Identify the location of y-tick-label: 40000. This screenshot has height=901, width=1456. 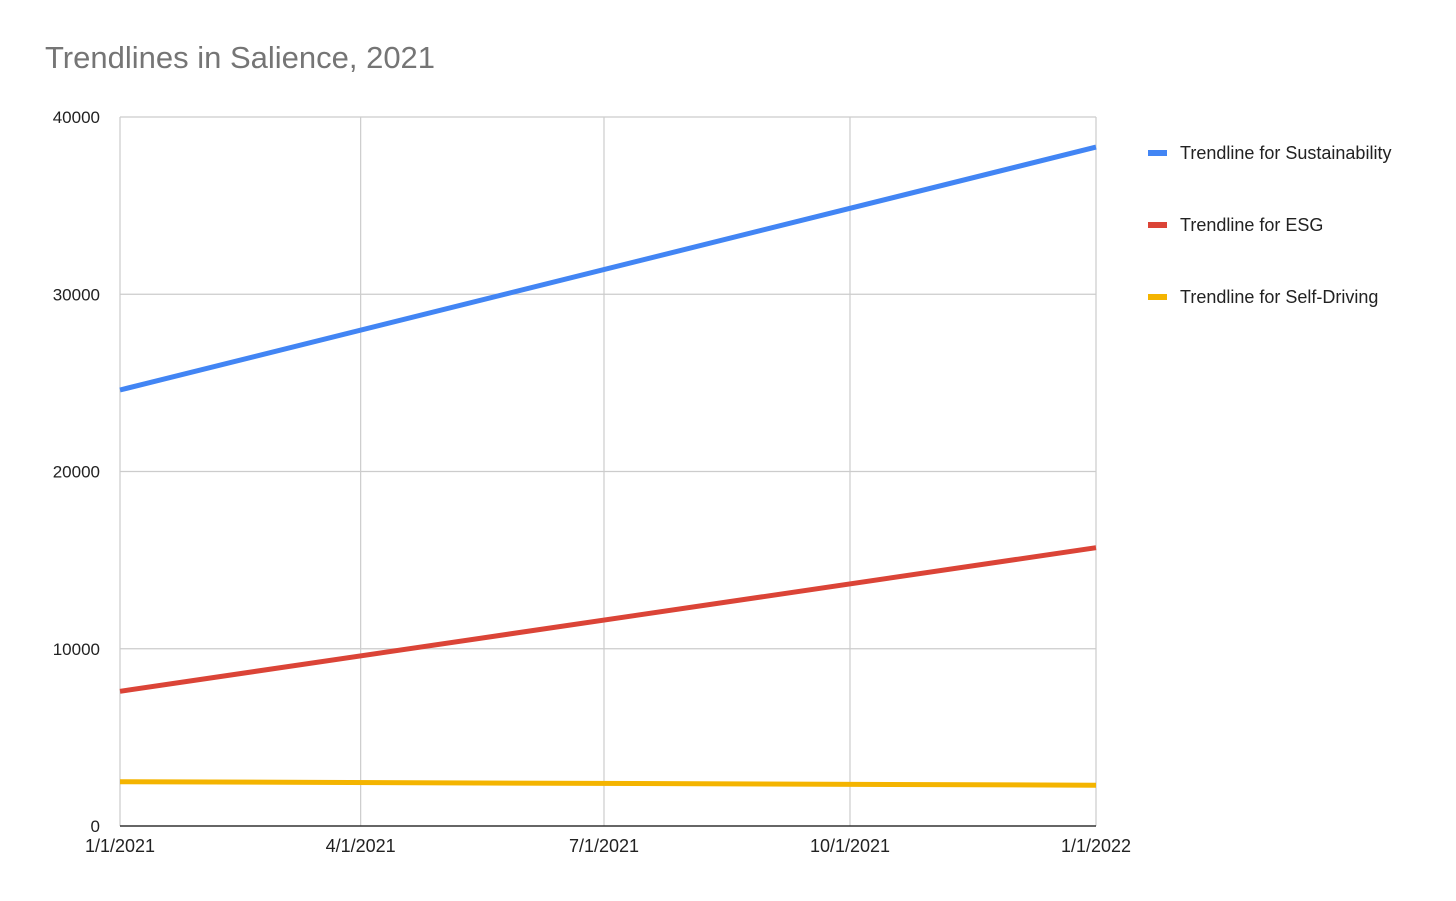
(76, 117).